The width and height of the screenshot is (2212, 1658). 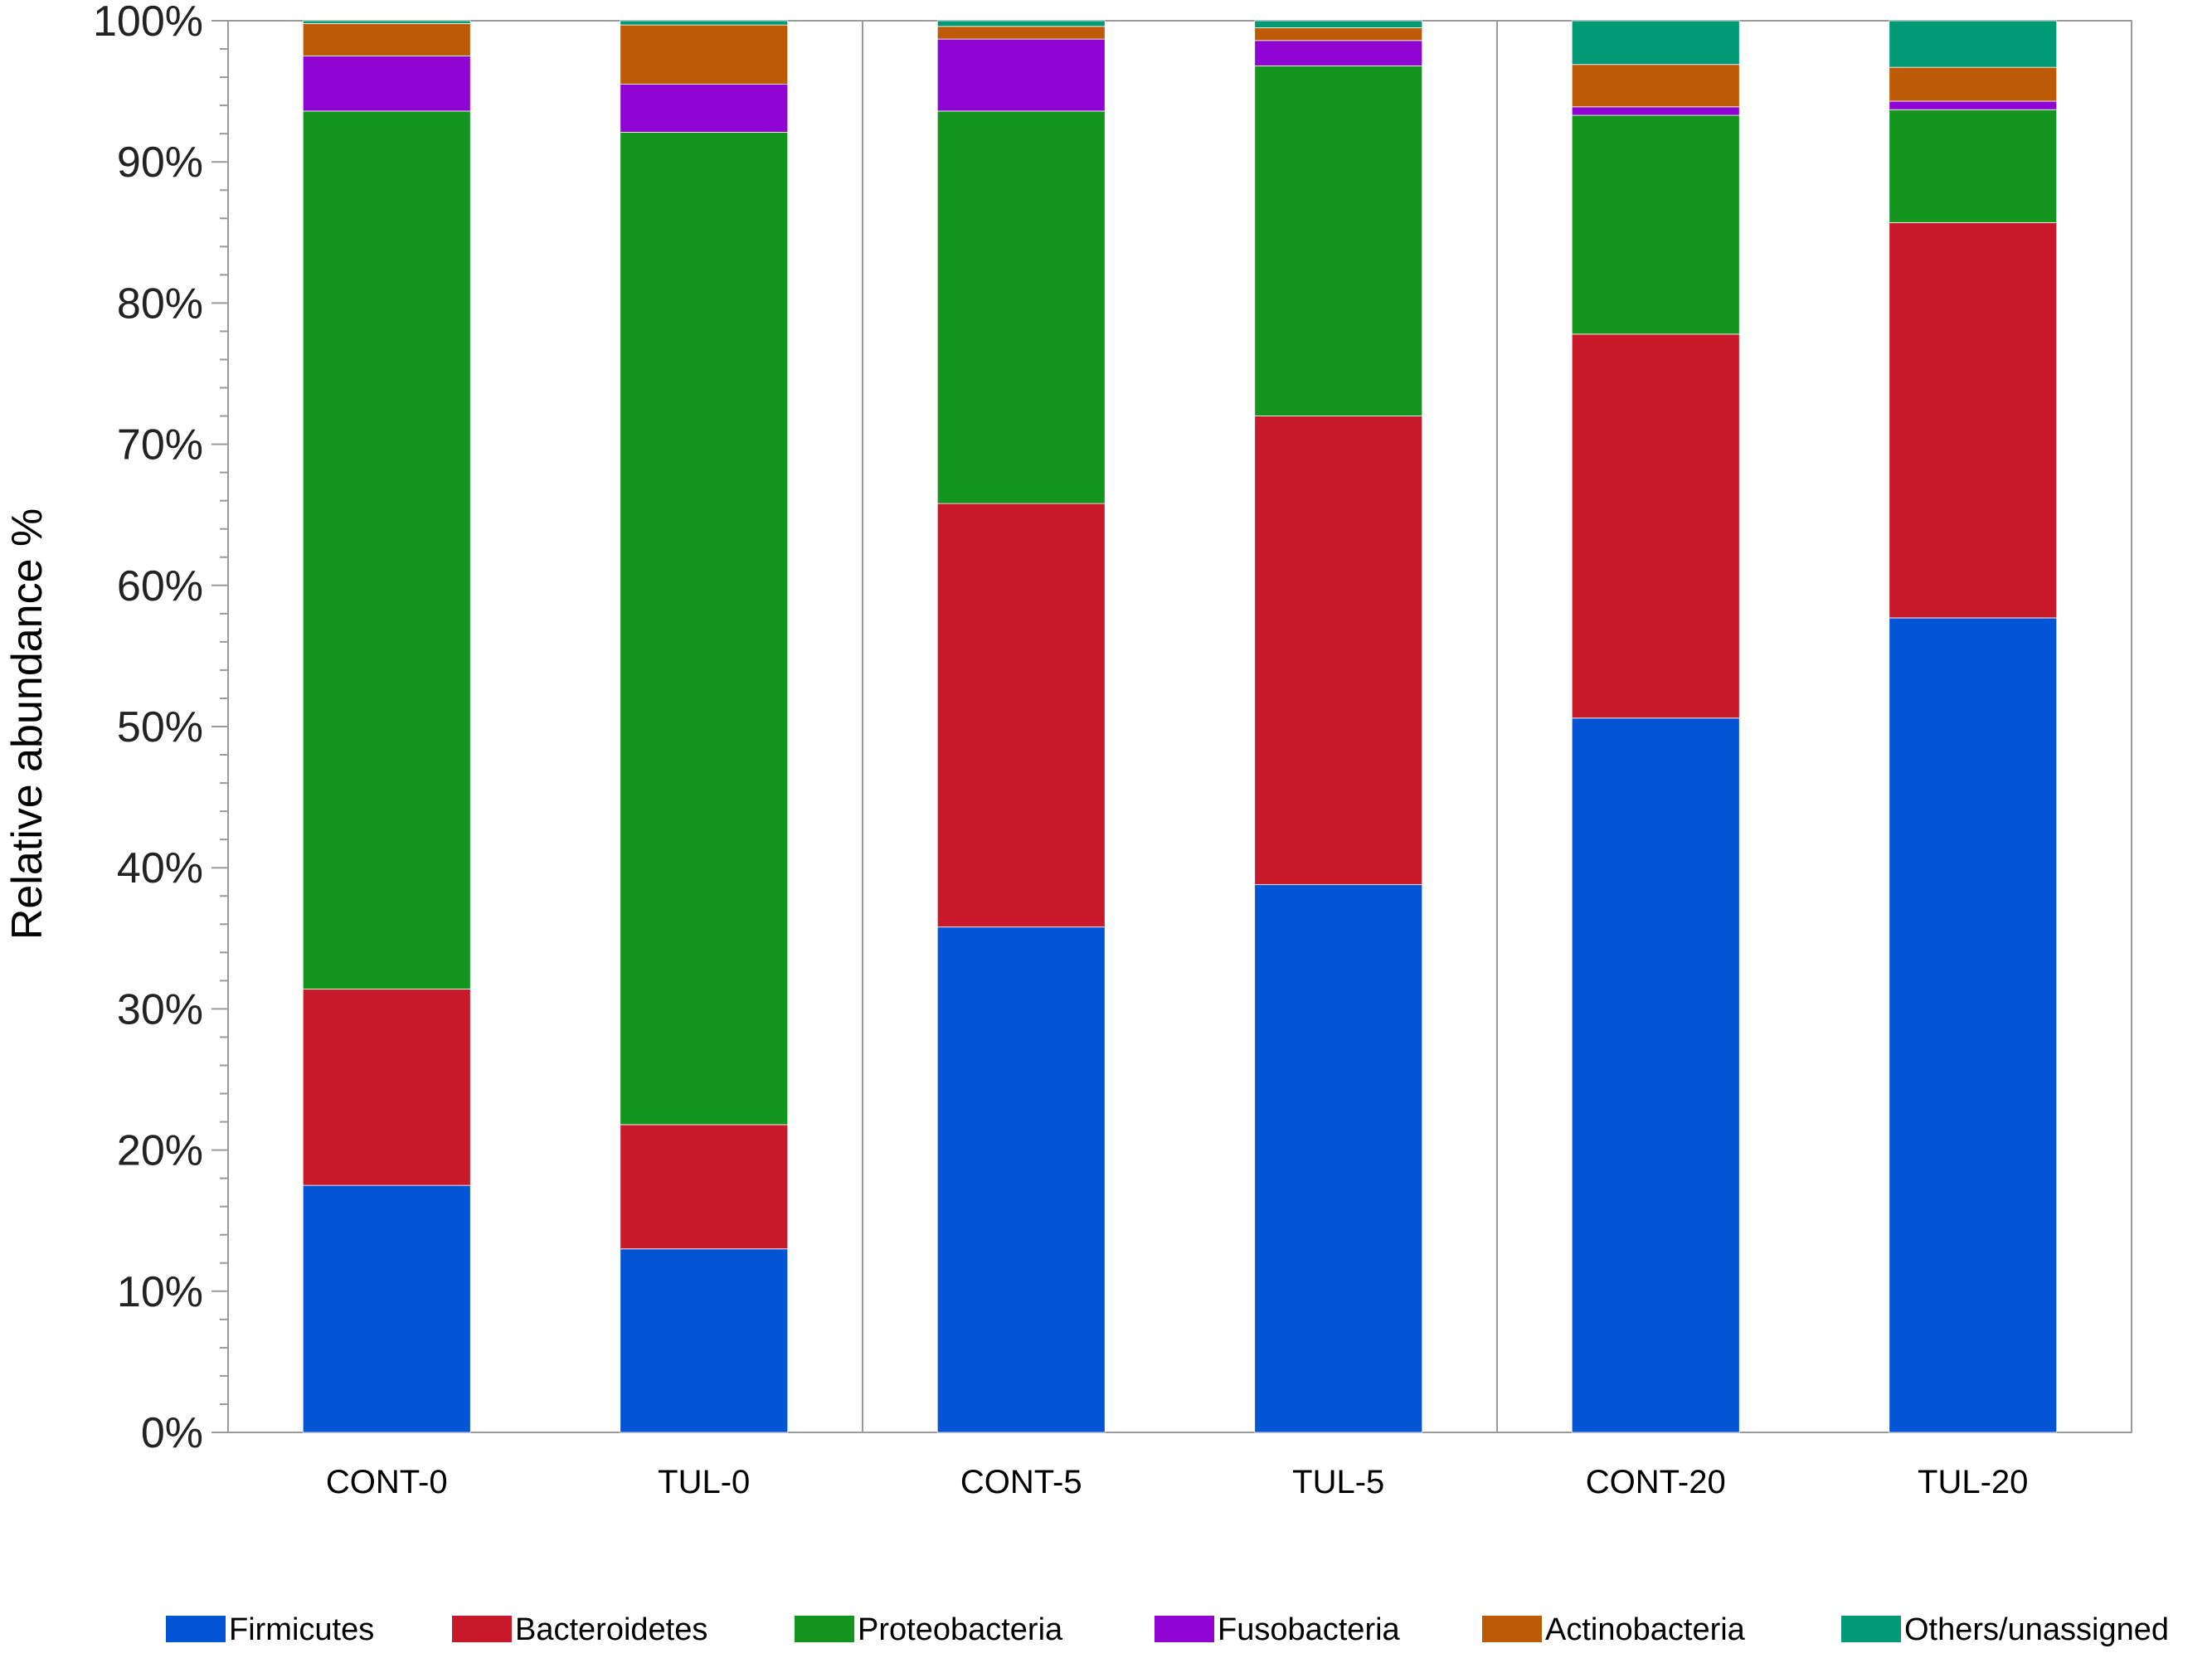 I want to click on x-tick-label: TUL-0, so click(x=704, y=1482).